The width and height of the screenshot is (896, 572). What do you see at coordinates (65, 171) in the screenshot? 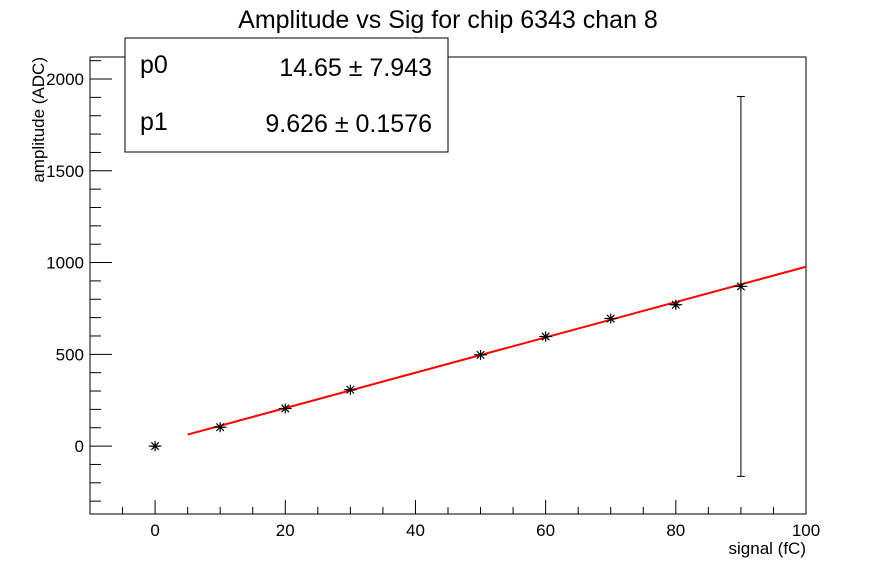
I see `y-tick-label: 1500` at bounding box center [65, 171].